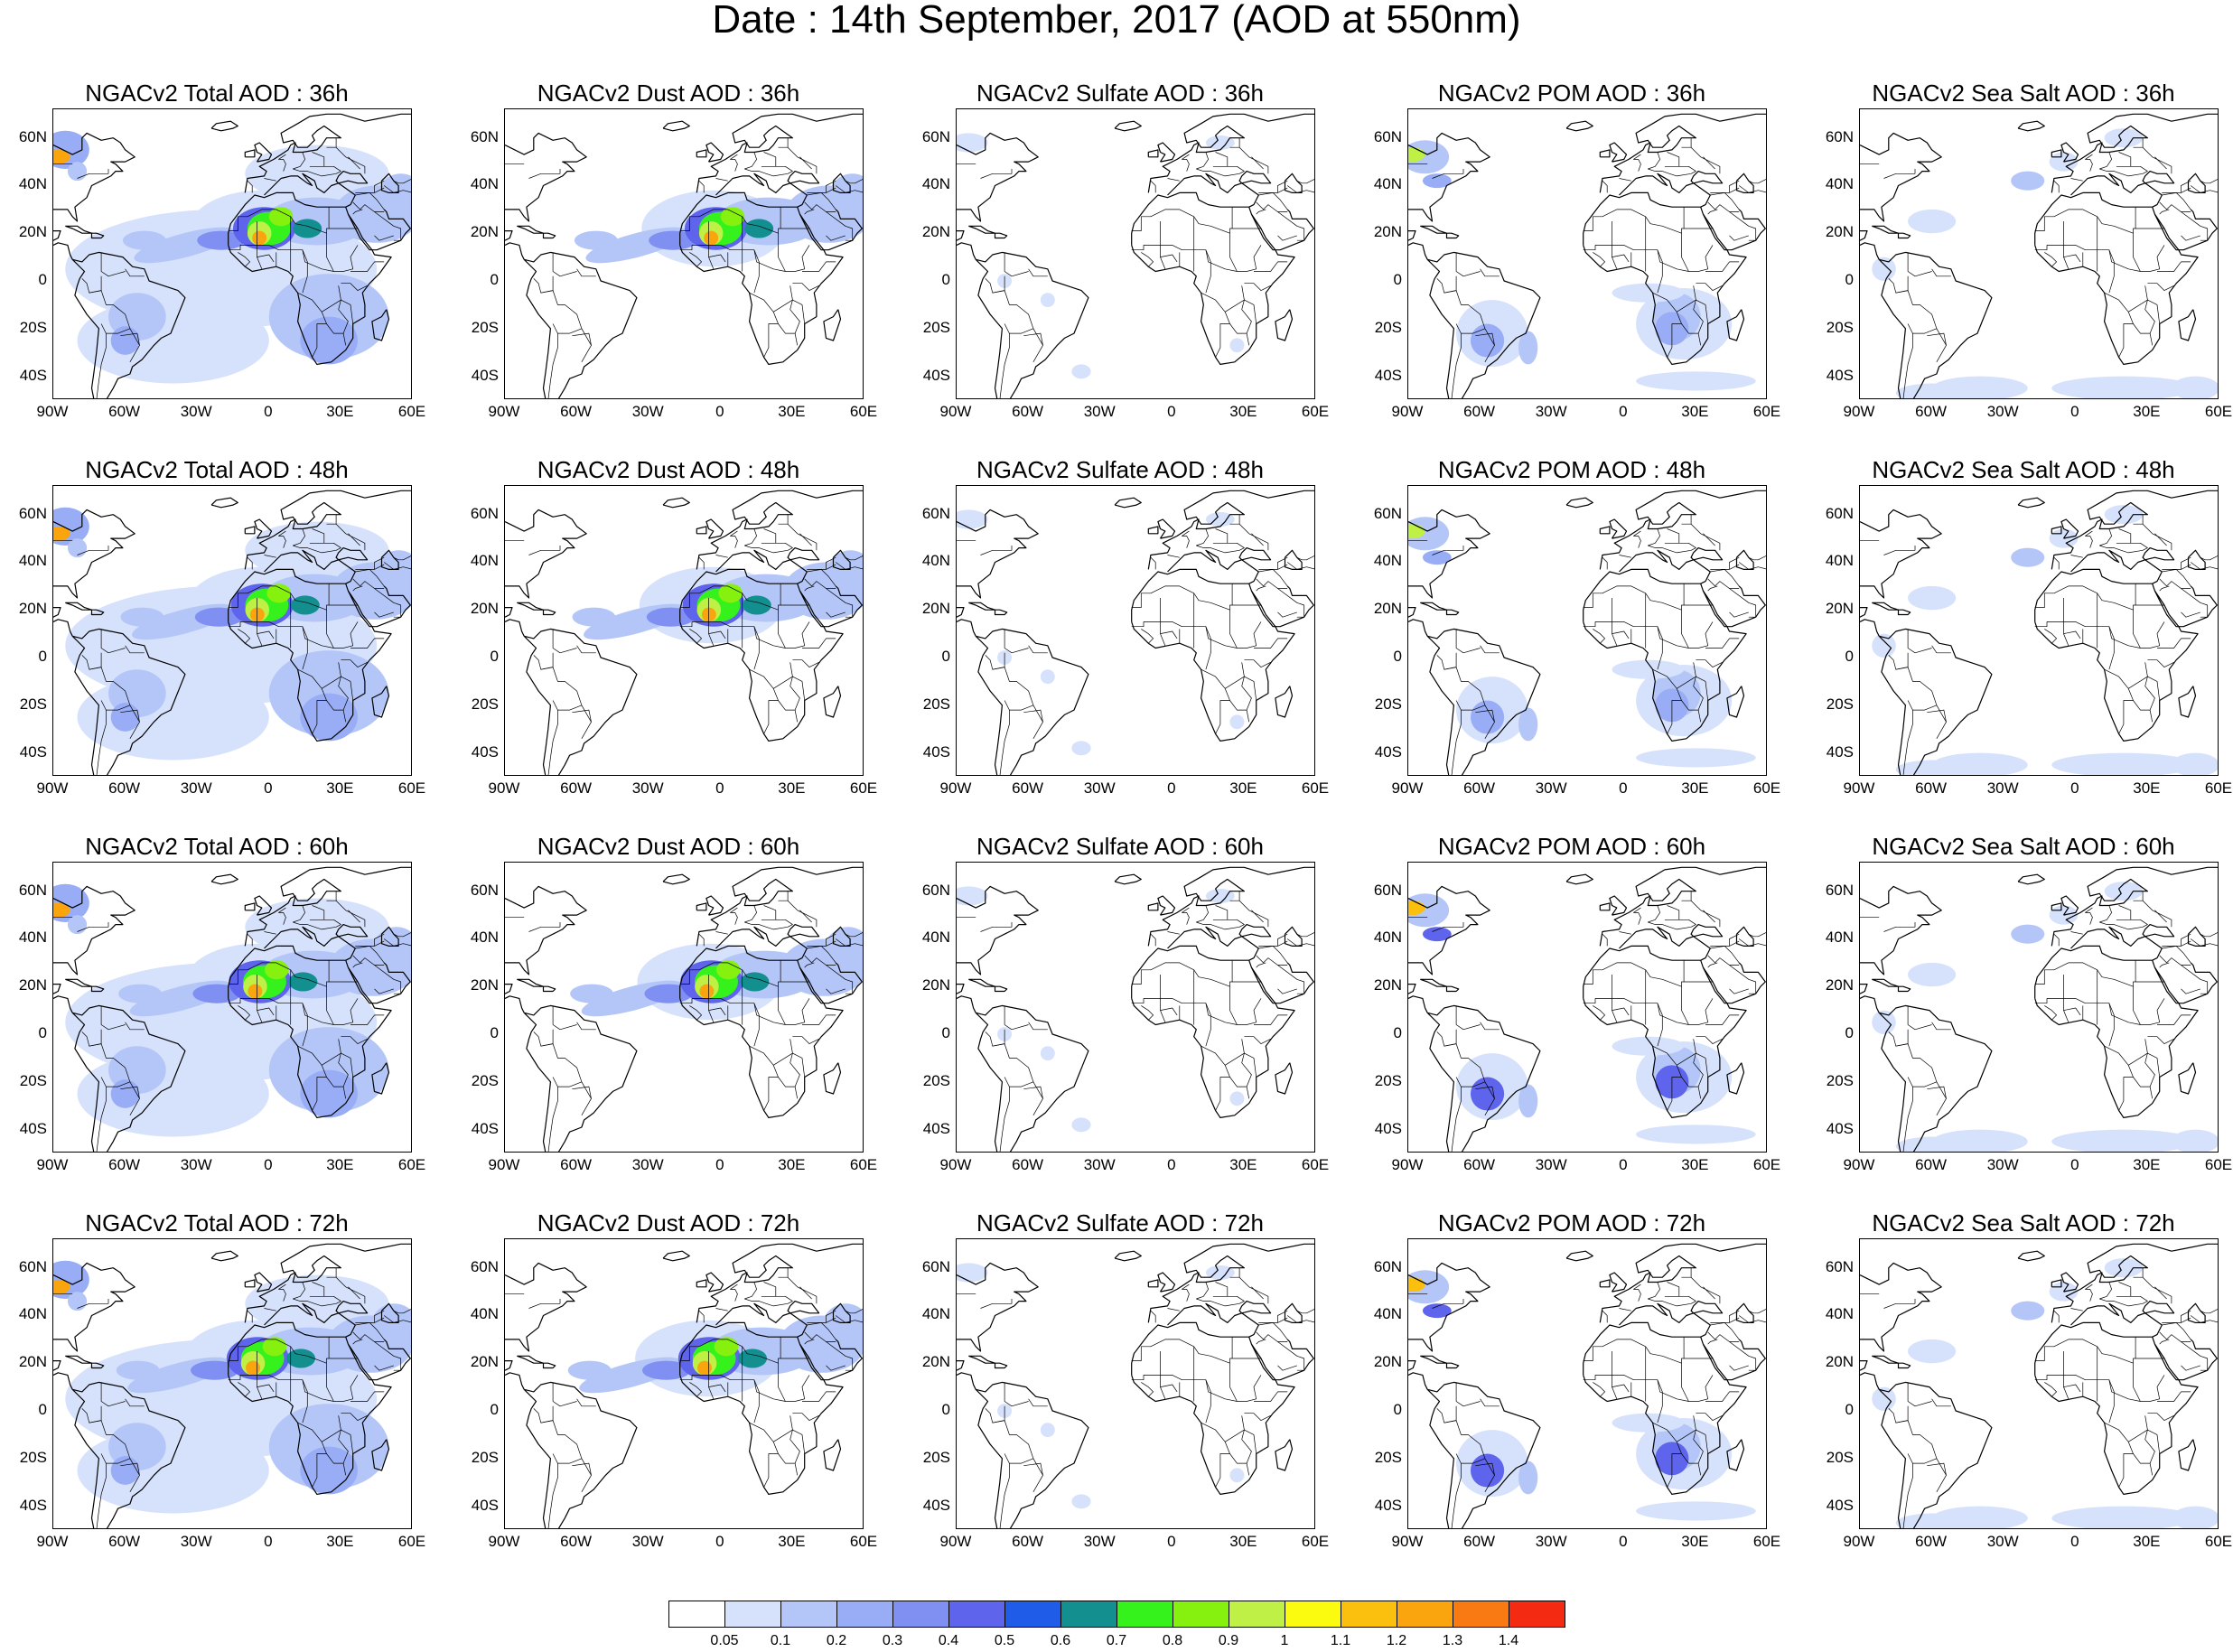 The image size is (2233, 1652). Describe the element at coordinates (2023, 469) in the screenshot. I see `panel-title: NGACv2 Sea Salt AOD : 48h` at that location.